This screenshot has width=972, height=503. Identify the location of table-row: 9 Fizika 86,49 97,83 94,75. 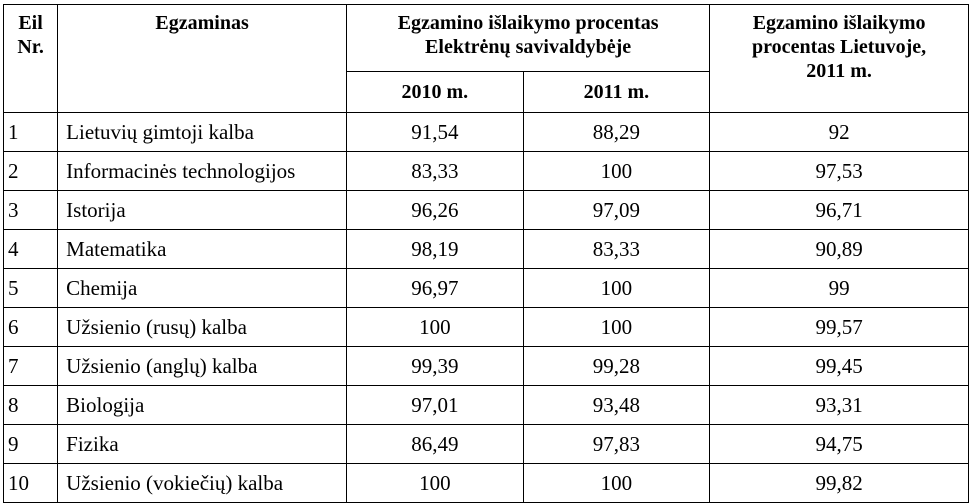
(485, 444).